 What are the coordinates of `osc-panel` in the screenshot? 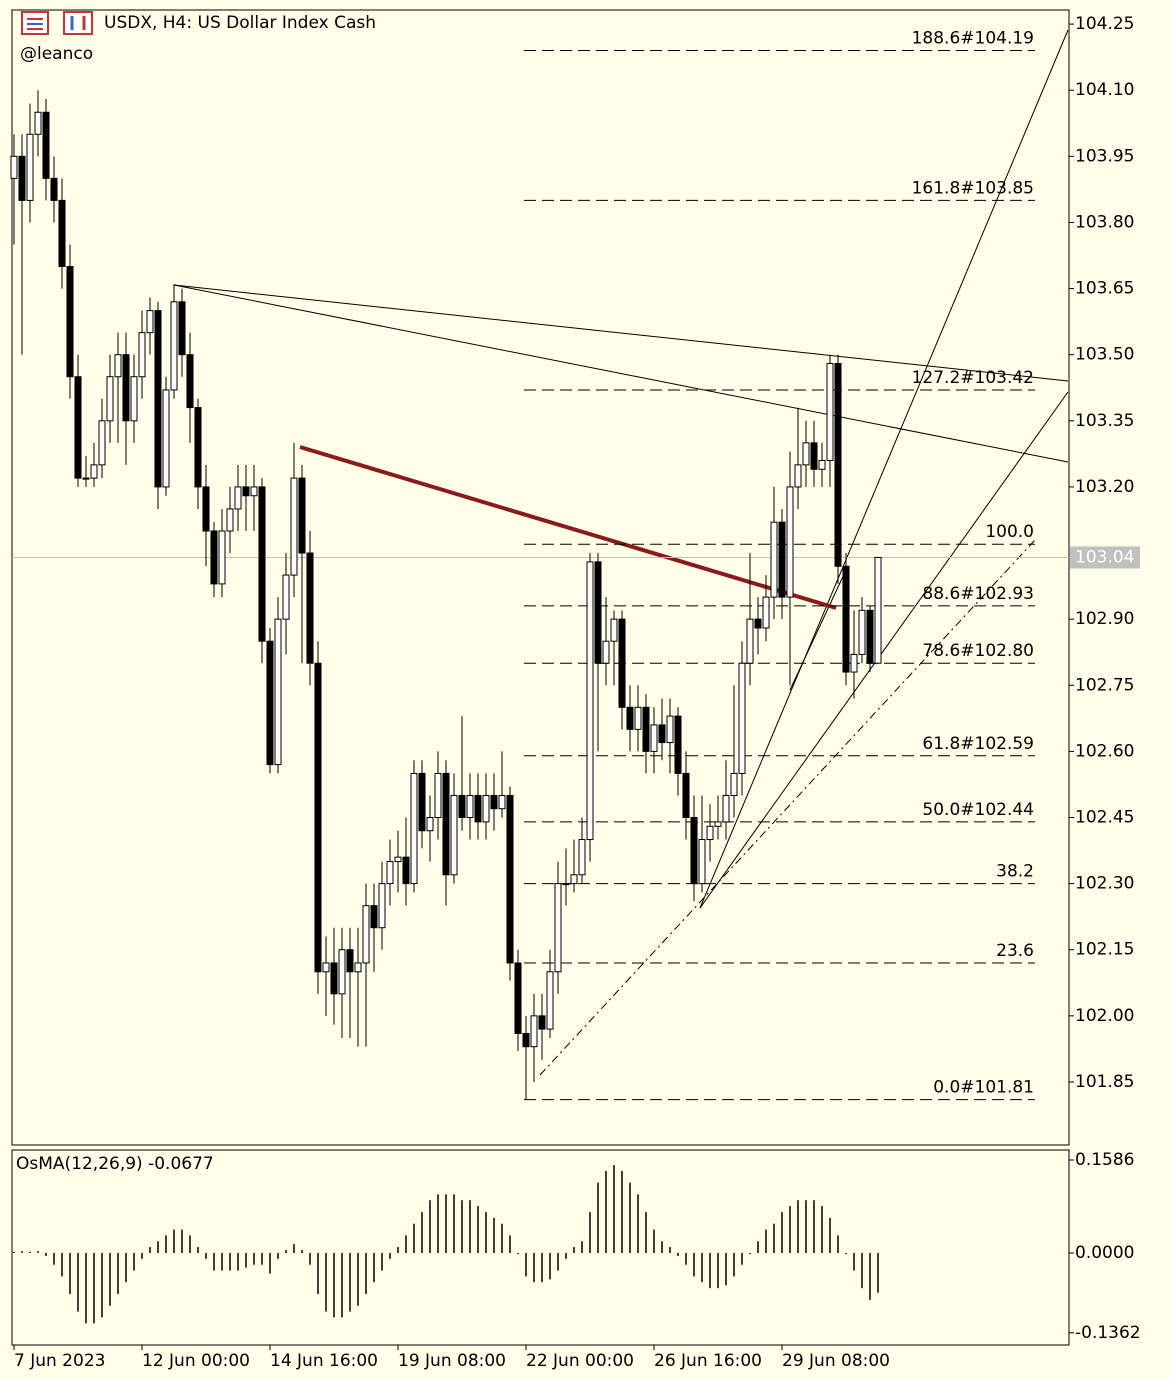 It's located at (540, 1247).